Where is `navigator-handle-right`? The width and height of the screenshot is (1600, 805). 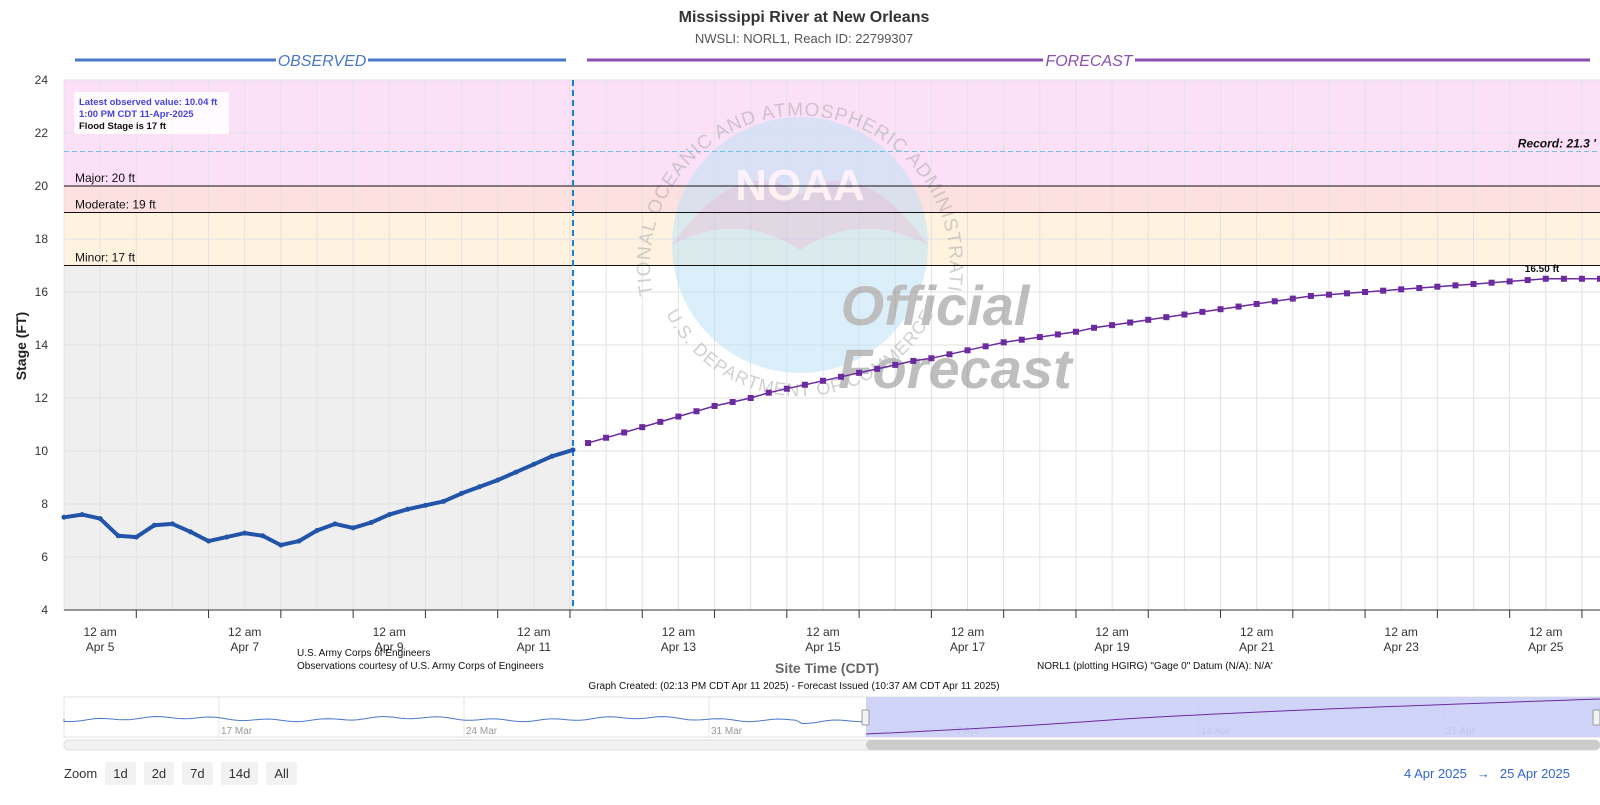 navigator-handle-right is located at coordinates (1596, 717).